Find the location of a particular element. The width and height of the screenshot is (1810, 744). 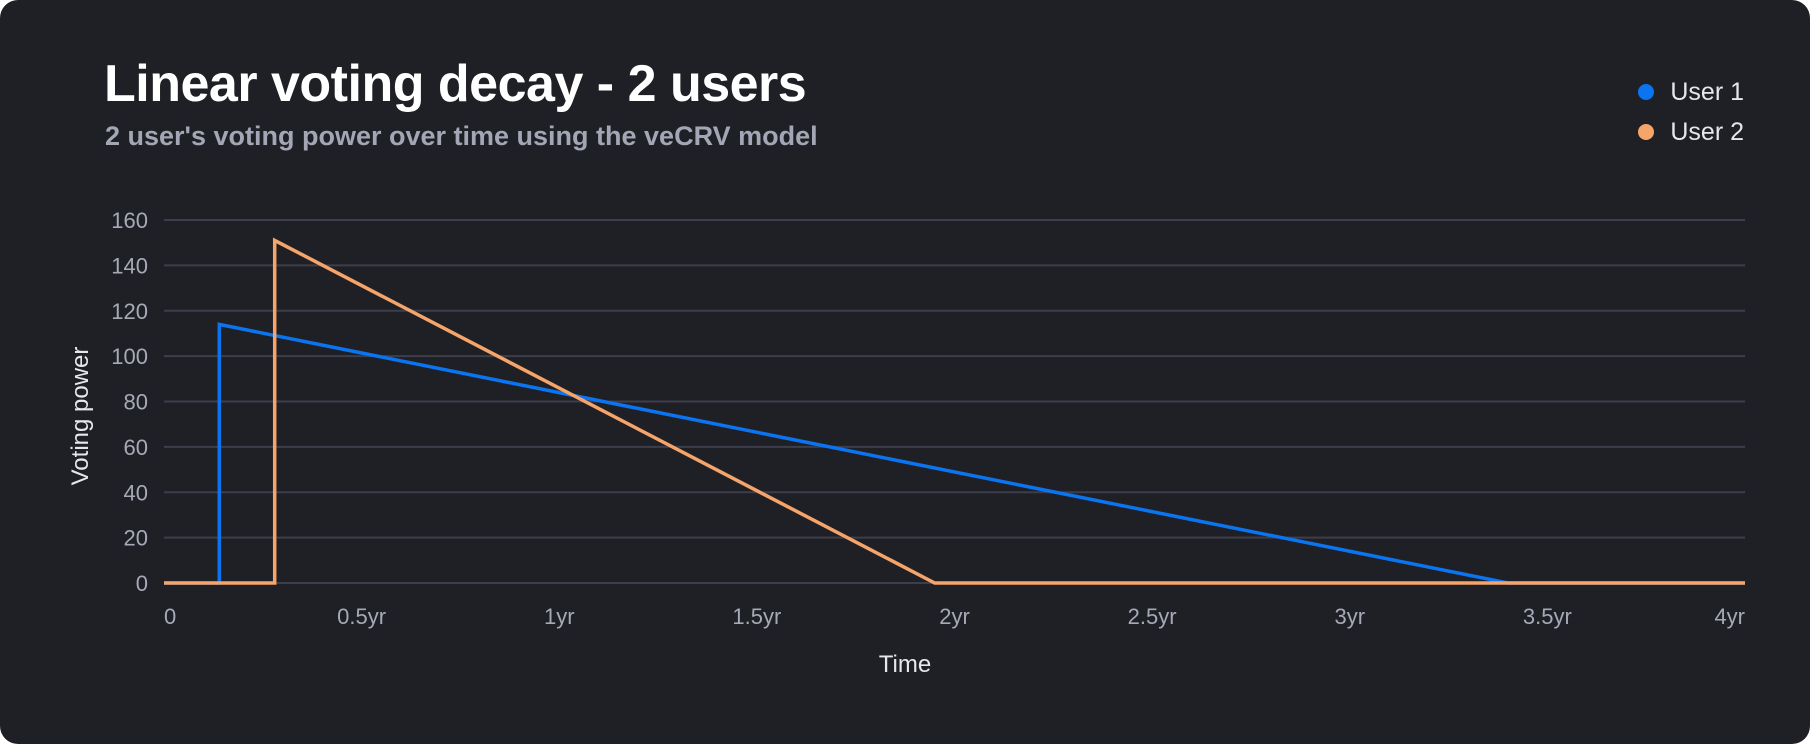

y-tick-label: 160 is located at coordinates (129, 220).